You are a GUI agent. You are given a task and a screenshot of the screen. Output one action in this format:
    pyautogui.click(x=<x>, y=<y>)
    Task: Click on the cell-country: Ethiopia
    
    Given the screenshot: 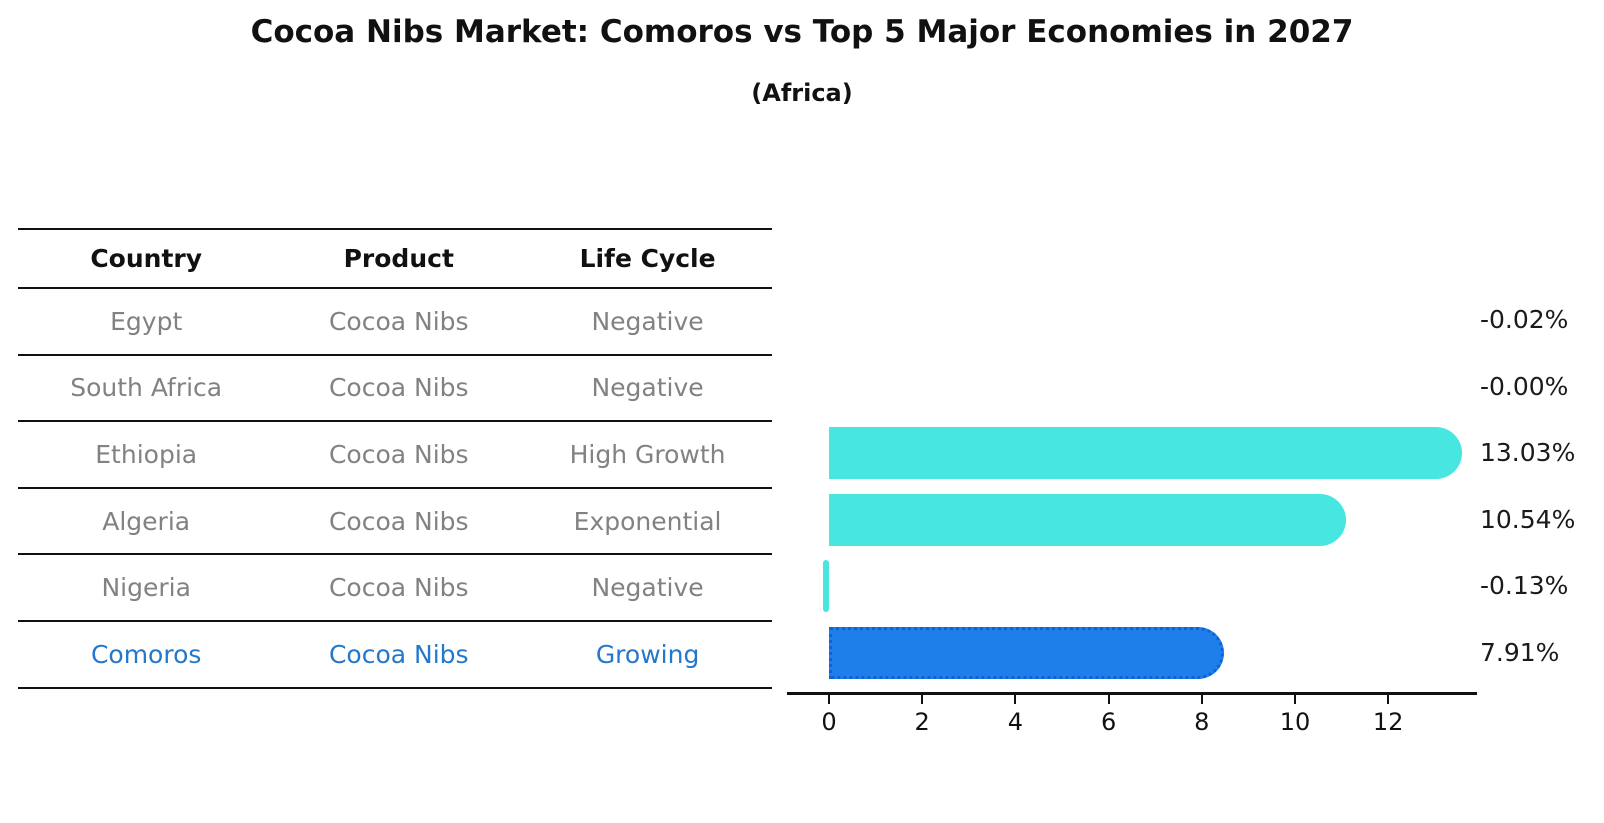 What is the action you would take?
    pyautogui.click(x=146, y=454)
    